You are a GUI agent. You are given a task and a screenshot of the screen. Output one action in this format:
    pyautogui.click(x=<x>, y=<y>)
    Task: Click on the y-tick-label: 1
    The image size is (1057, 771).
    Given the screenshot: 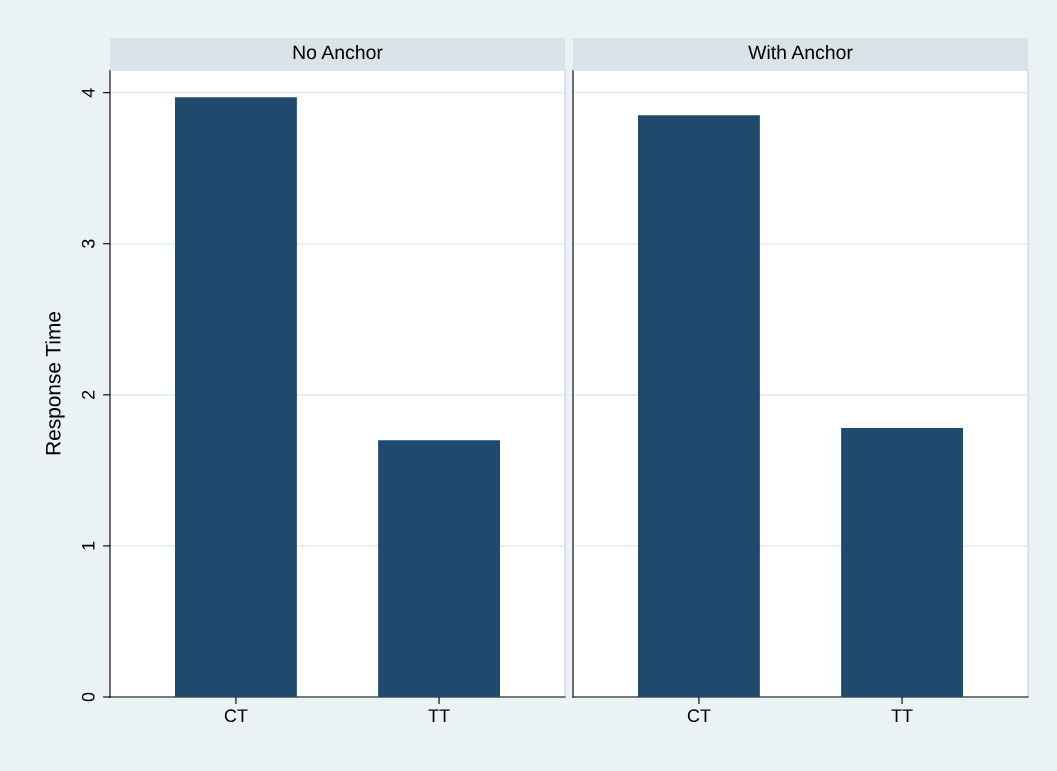 What is the action you would take?
    pyautogui.click(x=88, y=545)
    